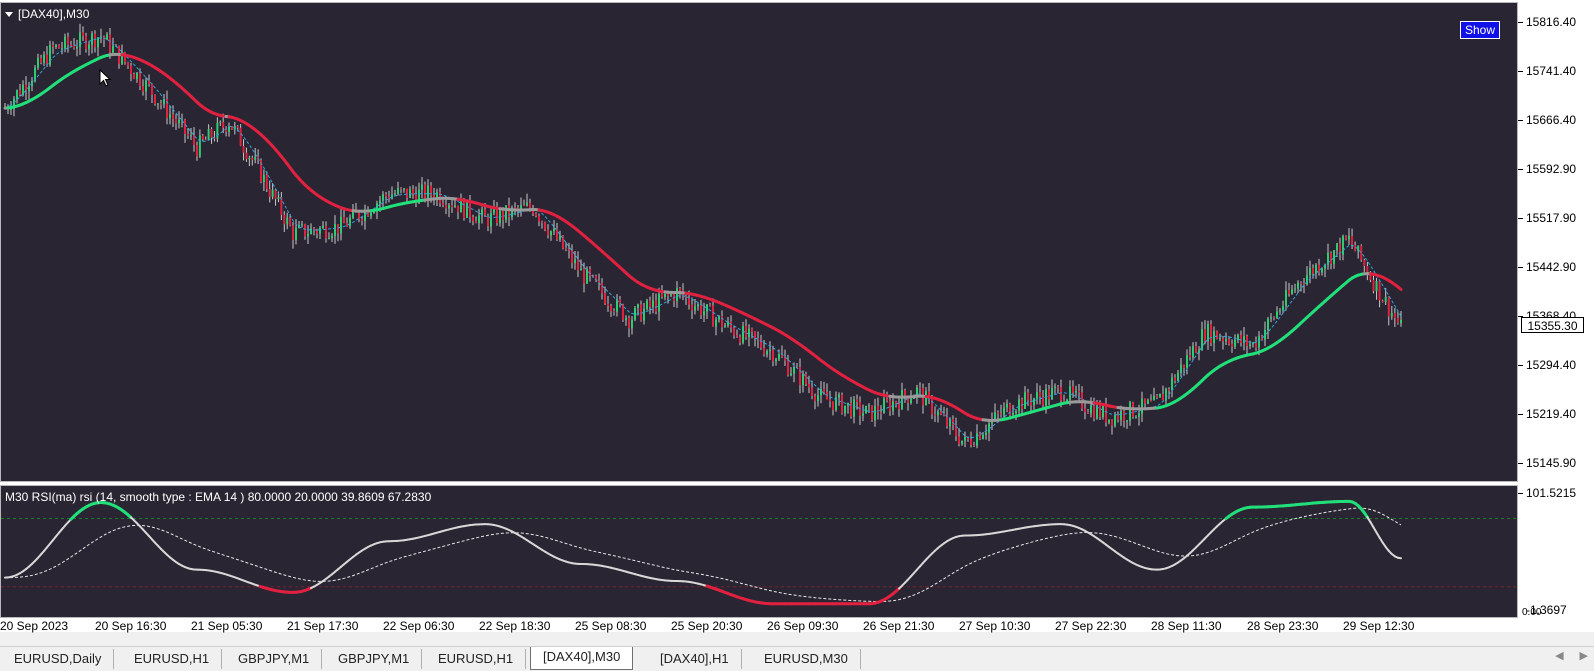 The image size is (1594, 671). I want to click on scroll-right-icon: ▶, so click(1584, 656).